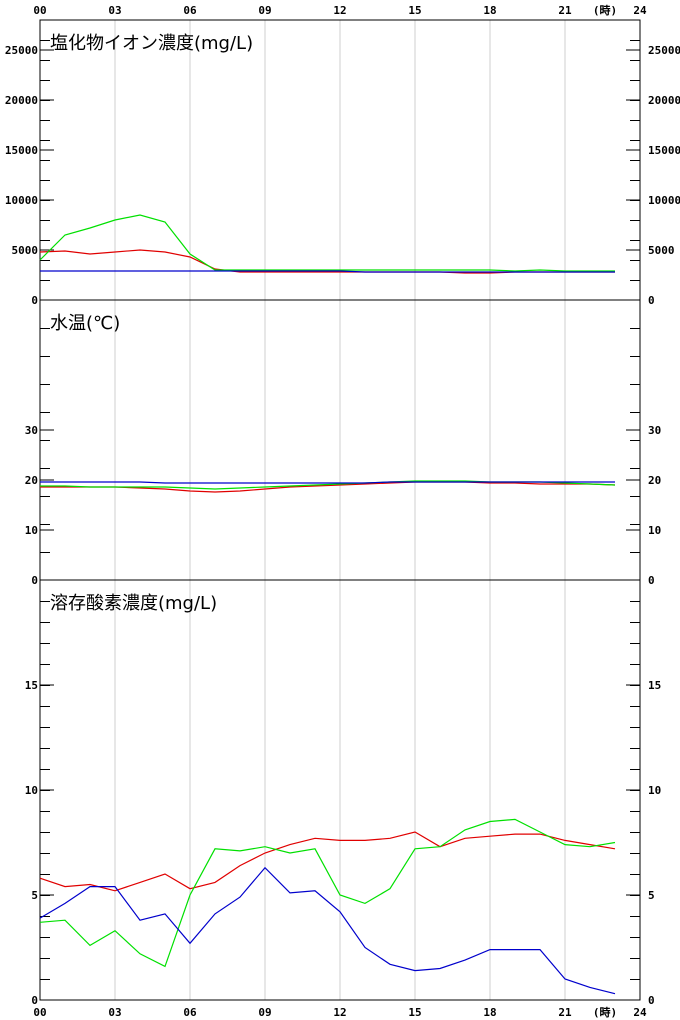 This screenshot has width=680, height=1020. Describe the element at coordinates (661, 250) in the screenshot. I see `y-tick-label-right: 5000` at that location.